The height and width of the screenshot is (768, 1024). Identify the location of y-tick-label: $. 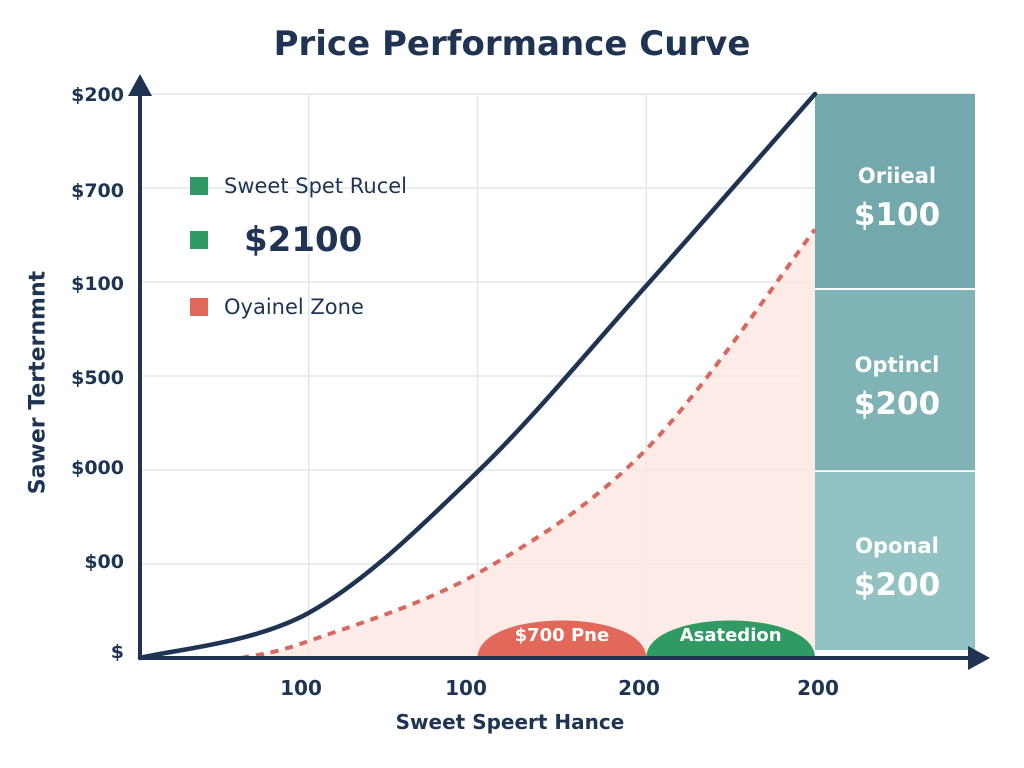
(117, 652).